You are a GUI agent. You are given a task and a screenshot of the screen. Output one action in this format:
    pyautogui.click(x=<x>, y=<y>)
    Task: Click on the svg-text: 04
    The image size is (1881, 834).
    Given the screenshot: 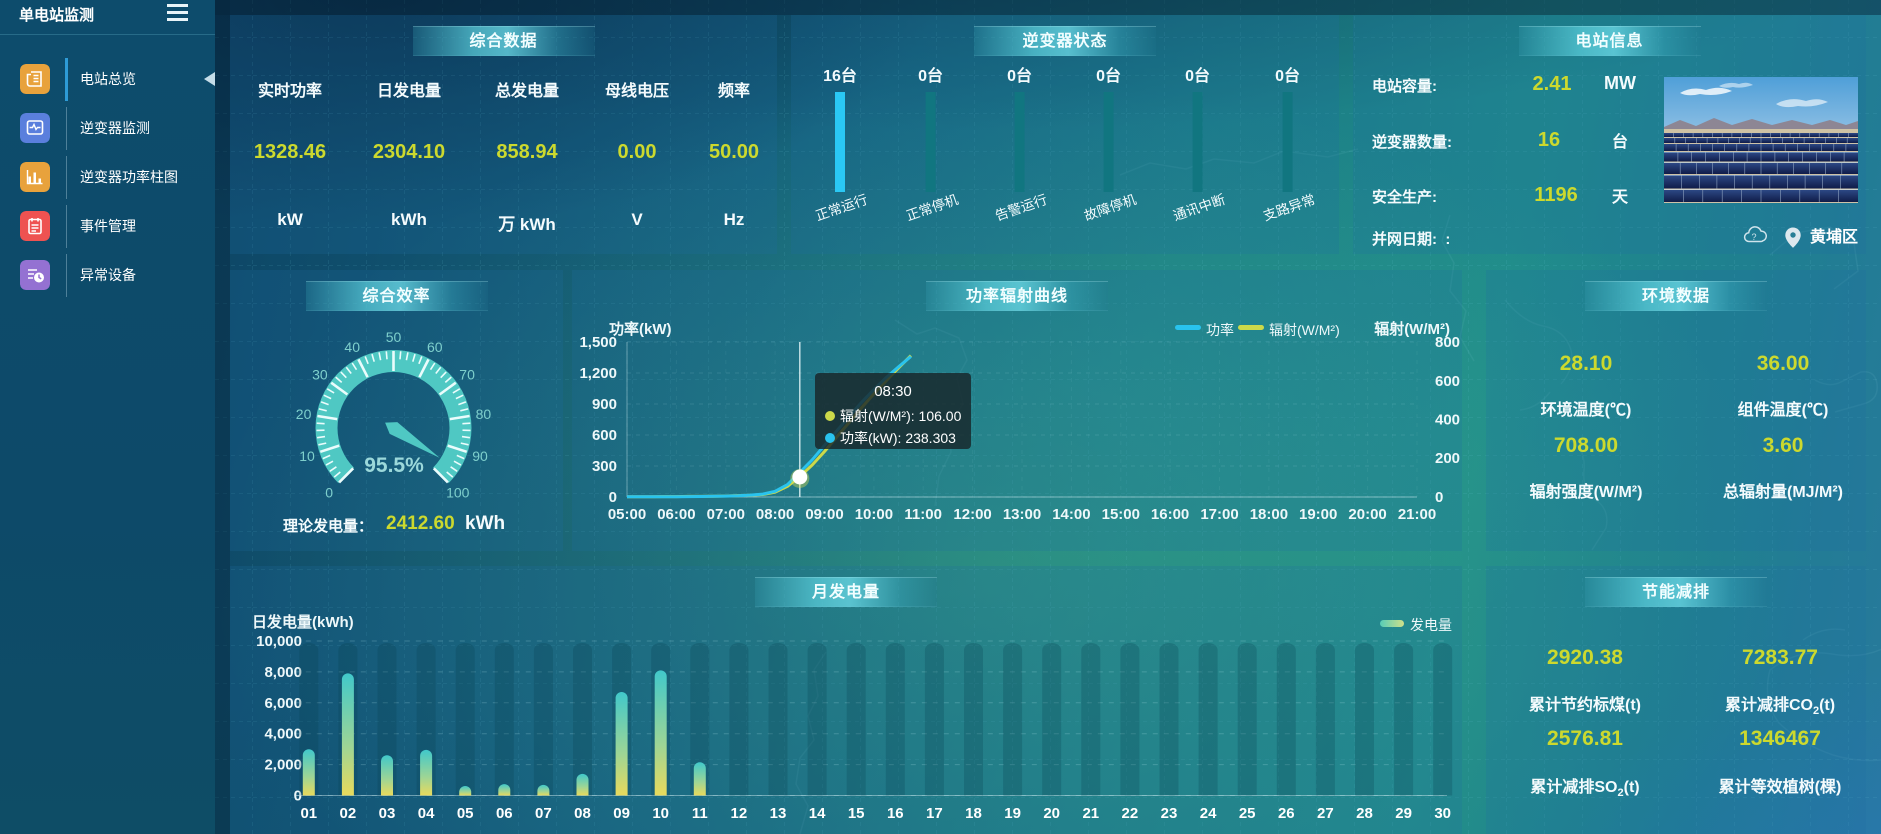 What is the action you would take?
    pyautogui.click(x=426, y=813)
    